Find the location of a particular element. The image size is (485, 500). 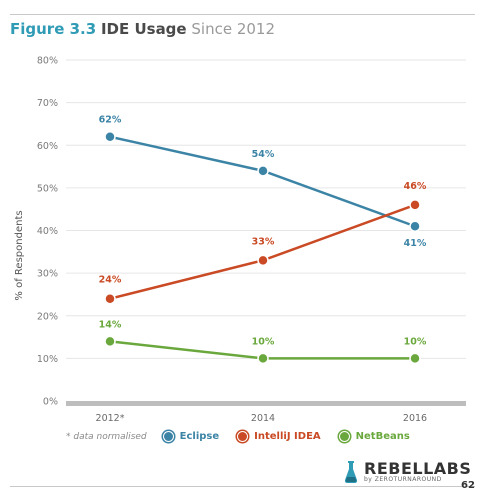

data-label: 14% is located at coordinates (110, 324).